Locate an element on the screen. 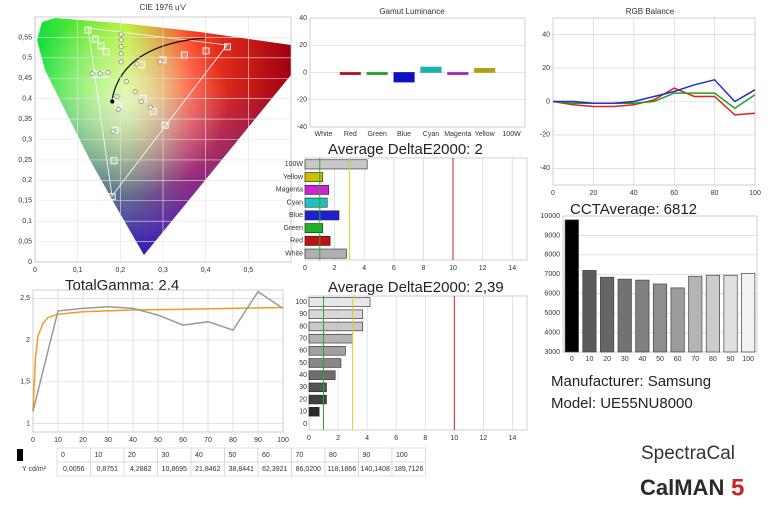 Image resolution: width=770 pixels, height=512 pixels. table-header: 60 is located at coordinates (266, 455).